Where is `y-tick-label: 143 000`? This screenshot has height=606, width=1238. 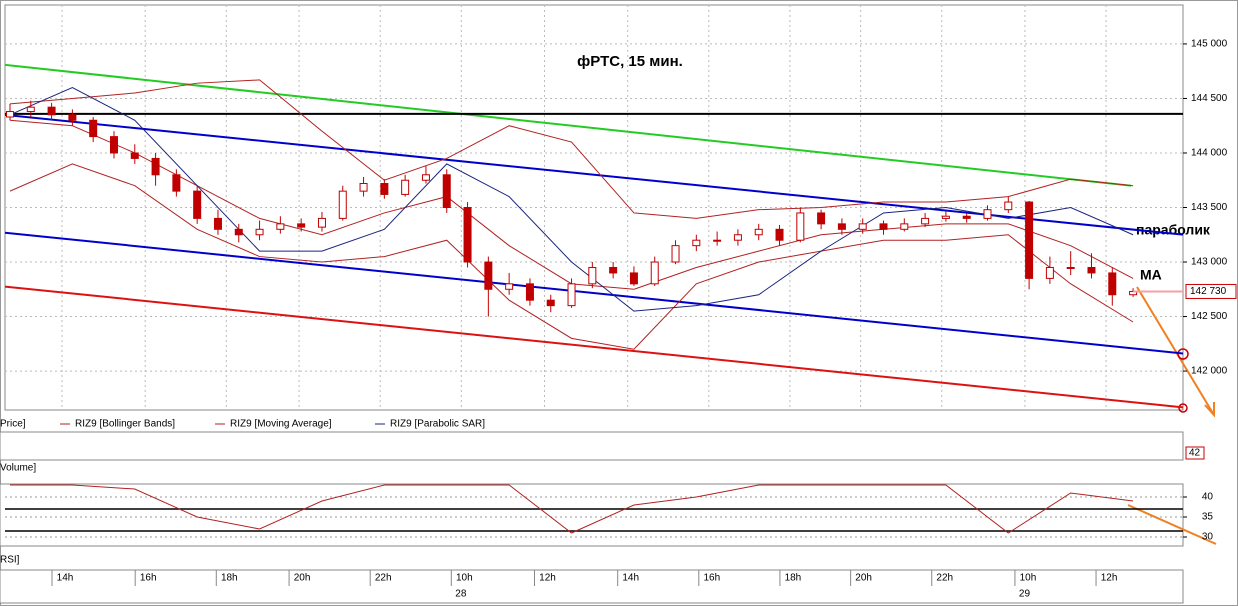
y-tick-label: 143 000 is located at coordinates (1209, 262).